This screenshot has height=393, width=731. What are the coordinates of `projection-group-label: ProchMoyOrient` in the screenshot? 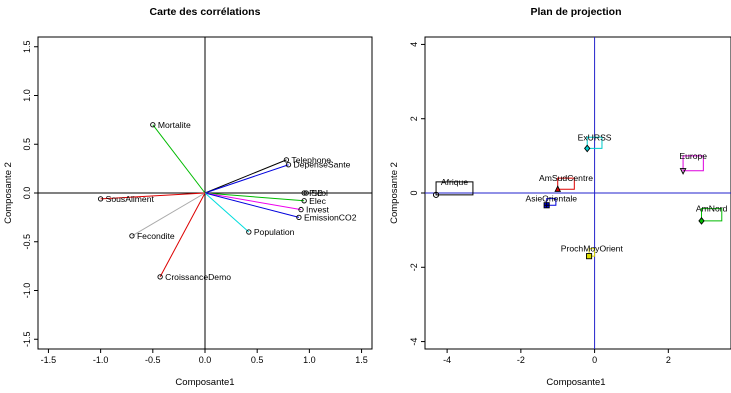 It's located at (592, 249).